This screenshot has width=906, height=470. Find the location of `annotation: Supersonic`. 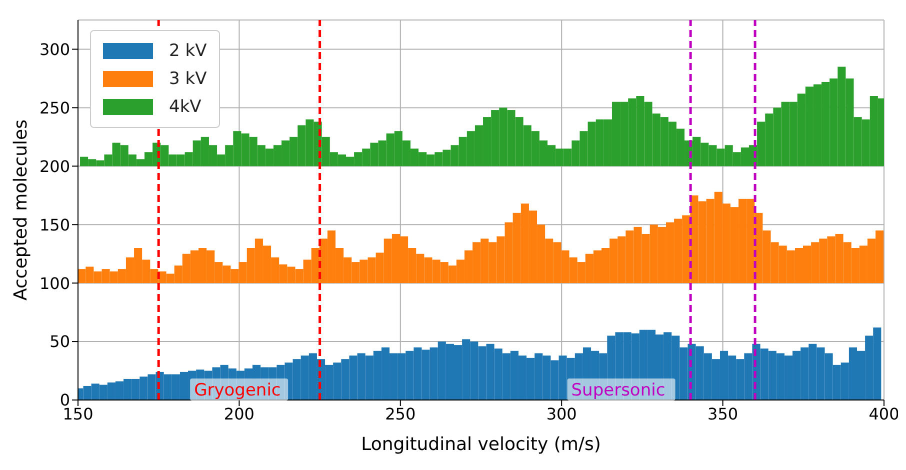

annotation: Supersonic is located at coordinates (618, 390).